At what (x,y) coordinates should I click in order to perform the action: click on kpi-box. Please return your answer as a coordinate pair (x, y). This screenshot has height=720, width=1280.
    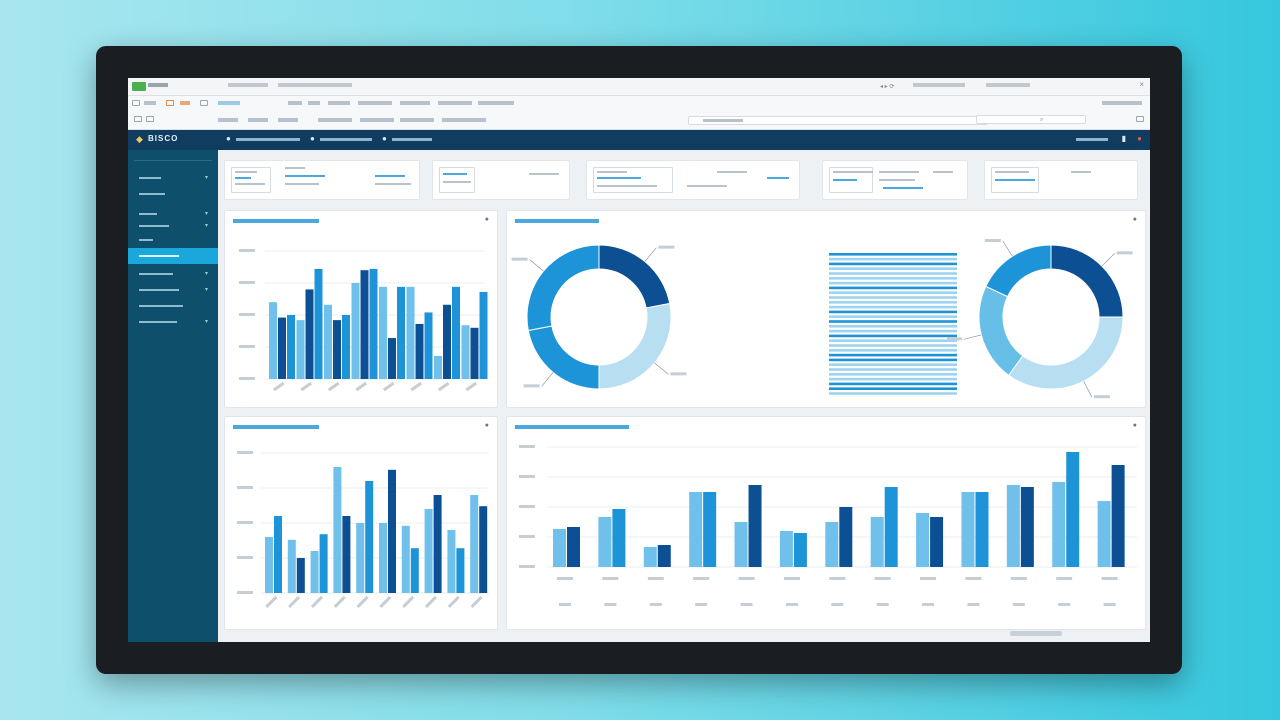
    Looking at the image, I should click on (851, 180).